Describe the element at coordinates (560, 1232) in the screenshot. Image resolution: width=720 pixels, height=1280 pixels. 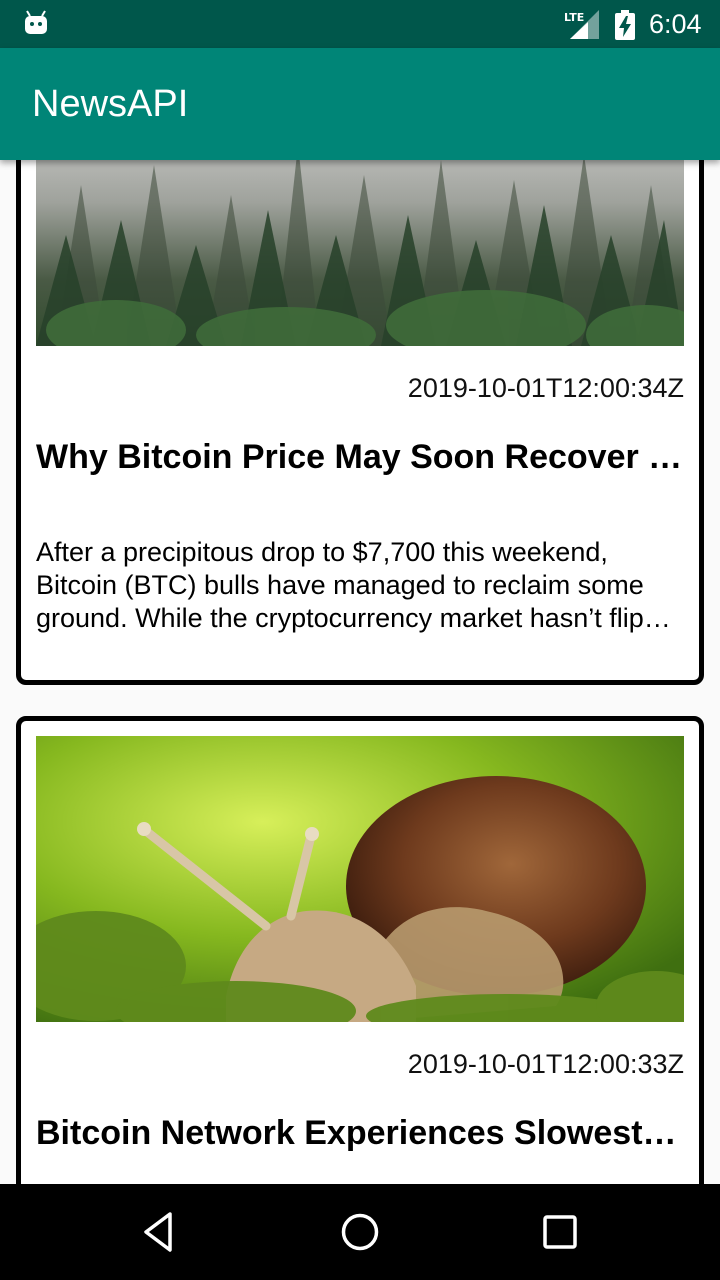
I see `recents-icon` at that location.